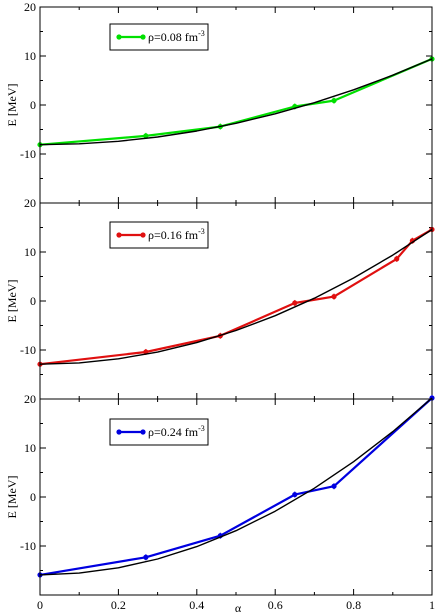 Image resolution: width=436 pixels, height=616 pixels. Describe the element at coordinates (275, 605) in the screenshot. I see `x-tick-label: 0.6` at that location.